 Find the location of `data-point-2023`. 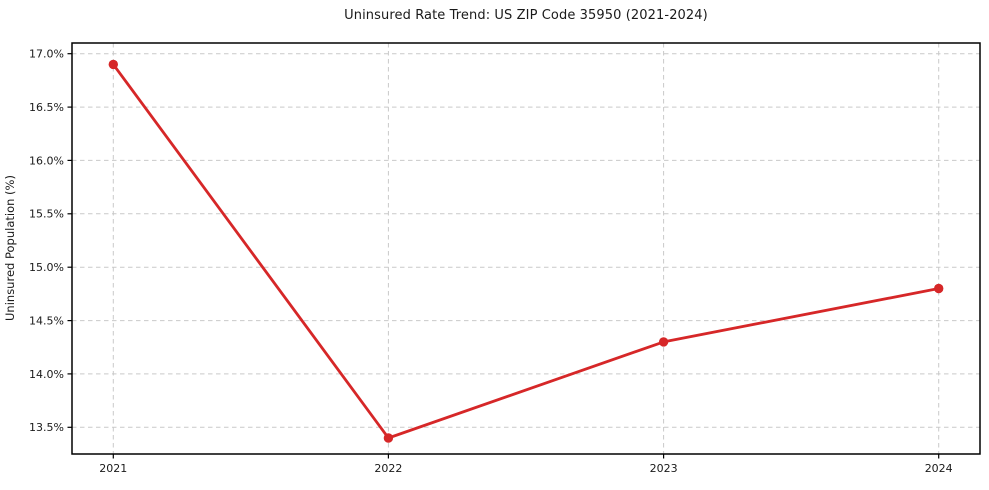

data-point-2023 is located at coordinates (663, 342).